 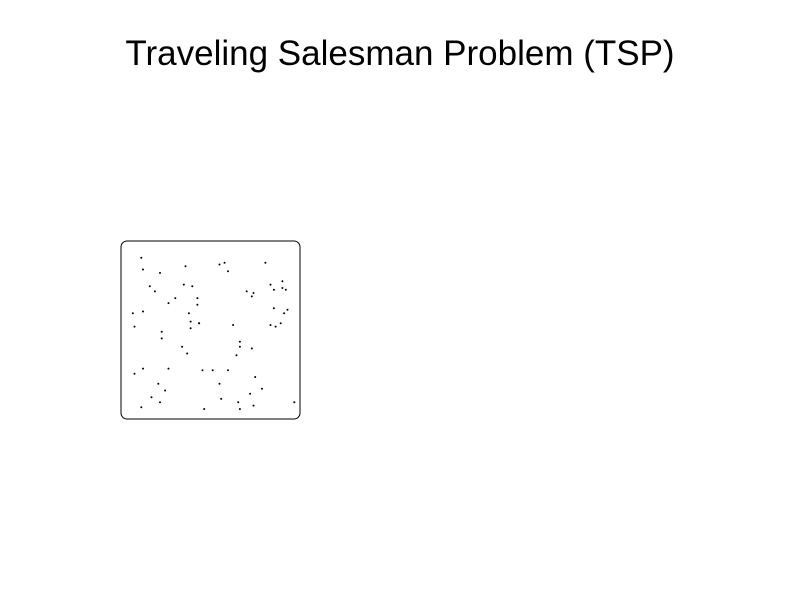 I want to click on board-frame, so click(x=210, y=330).